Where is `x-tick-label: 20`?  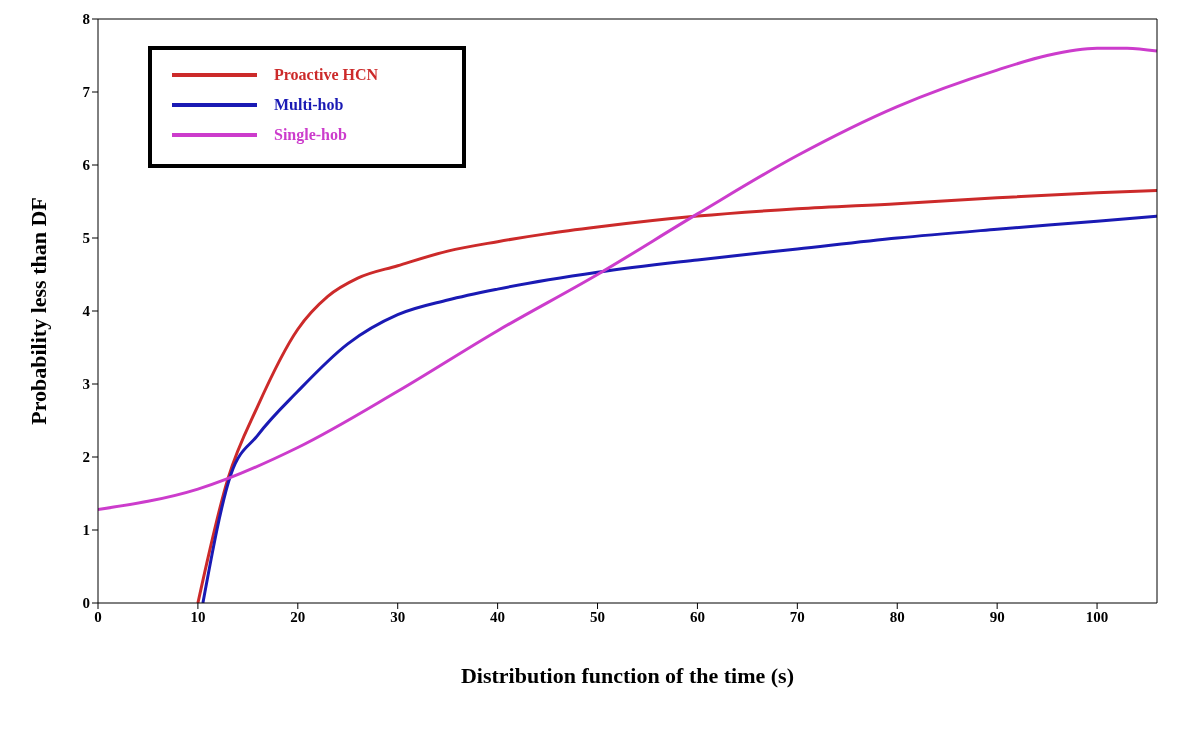 x-tick-label: 20 is located at coordinates (298, 616).